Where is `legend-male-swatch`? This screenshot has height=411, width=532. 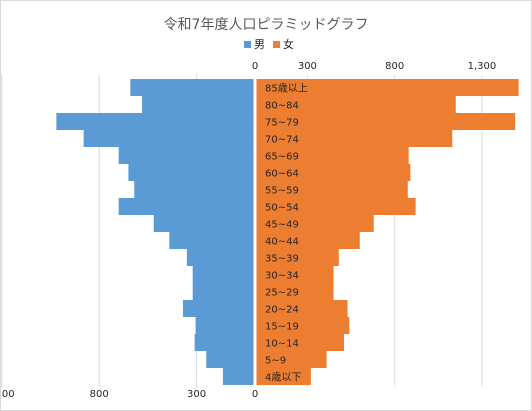 legend-male-swatch is located at coordinates (247, 44).